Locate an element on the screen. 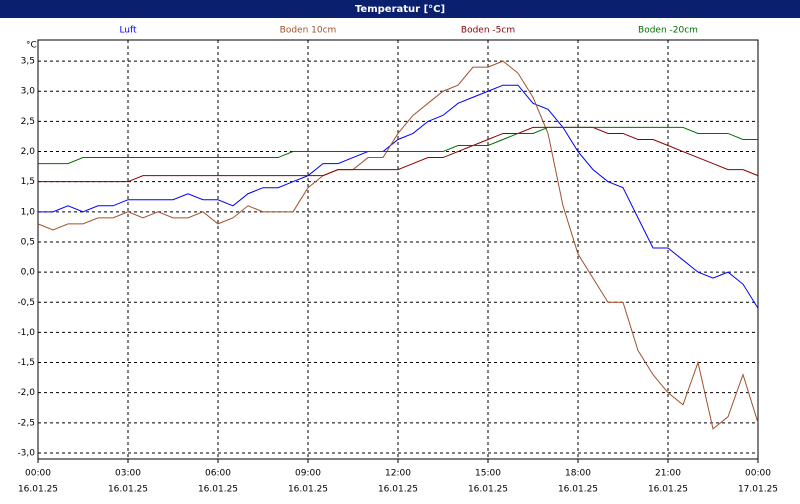 The width and height of the screenshot is (800, 504). y-tick-label: 1,5 is located at coordinates (28, 182).